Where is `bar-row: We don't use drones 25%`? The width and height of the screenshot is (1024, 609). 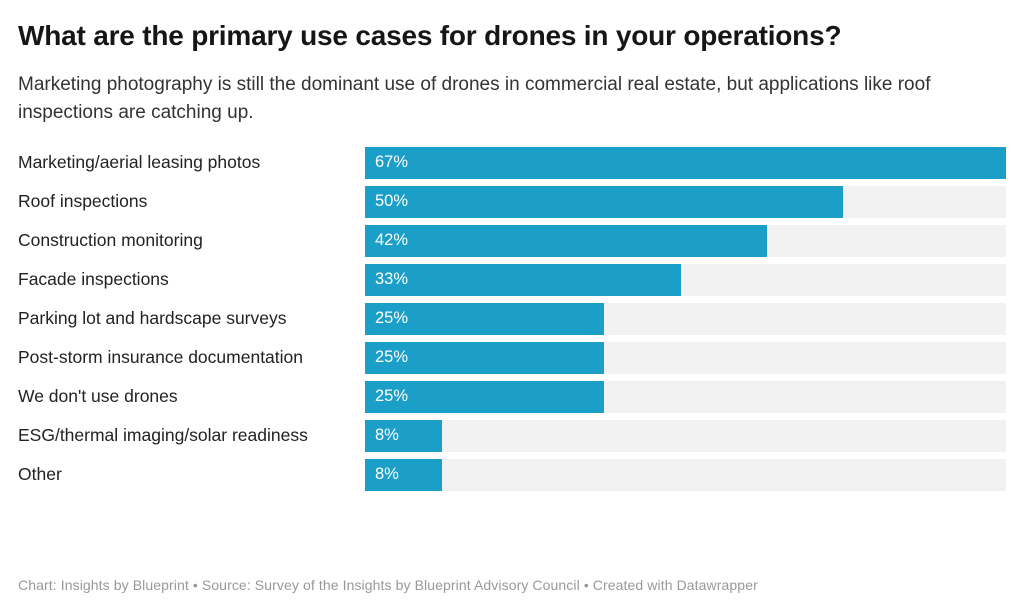
bar-row: We don't use drones 25% is located at coordinates (512, 396).